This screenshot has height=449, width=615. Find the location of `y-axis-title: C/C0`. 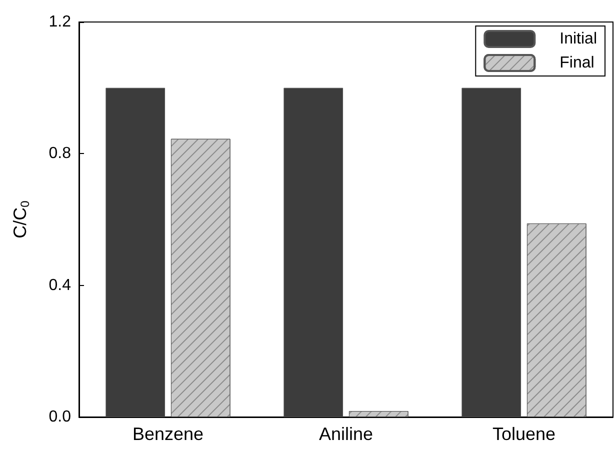

y-axis-title: C/C0 is located at coordinates (21, 219).